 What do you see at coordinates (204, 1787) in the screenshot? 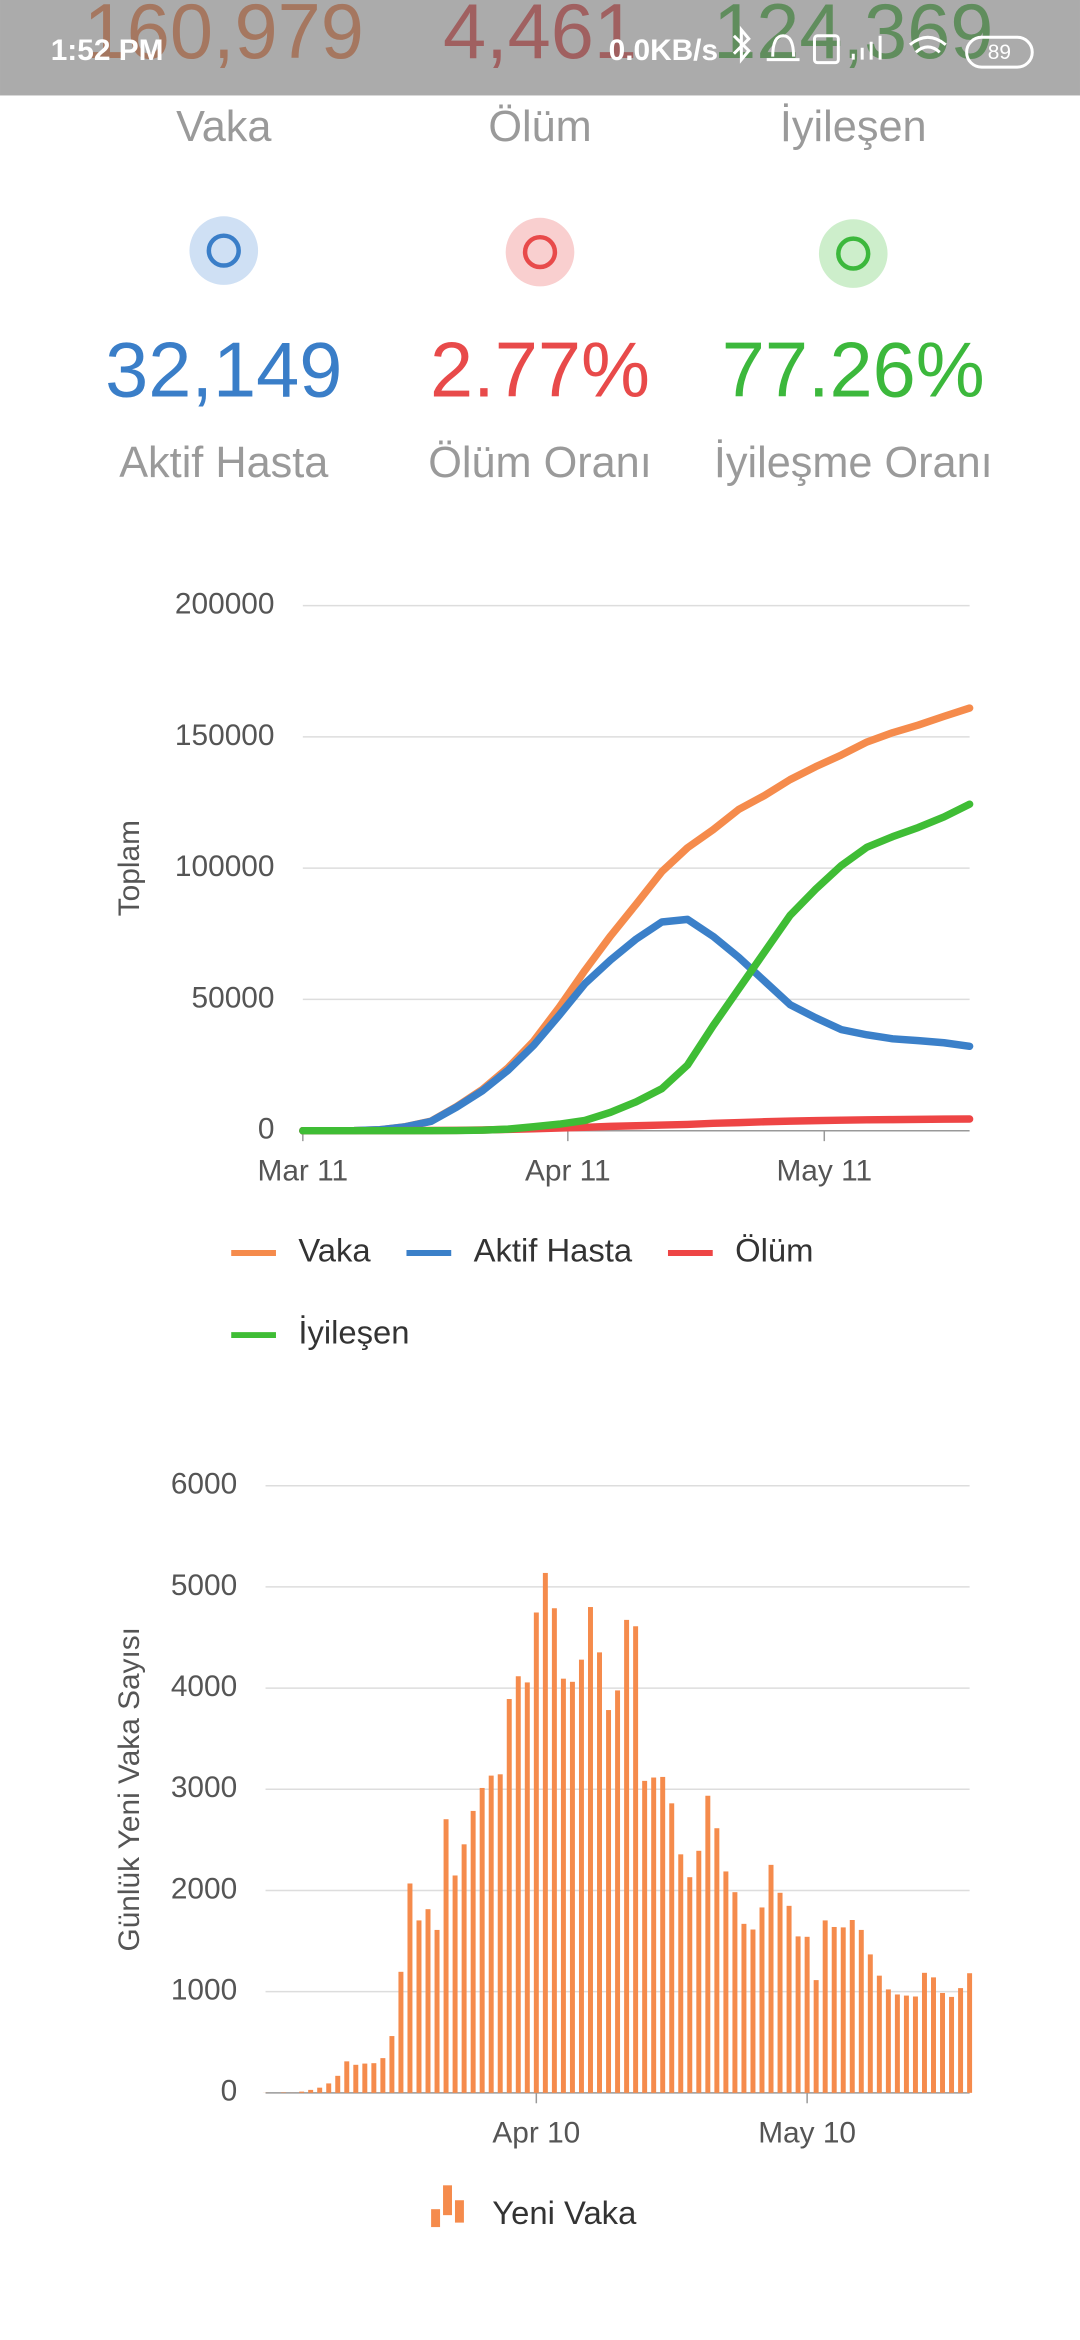
I see `y-tick-label: 3000` at bounding box center [204, 1787].